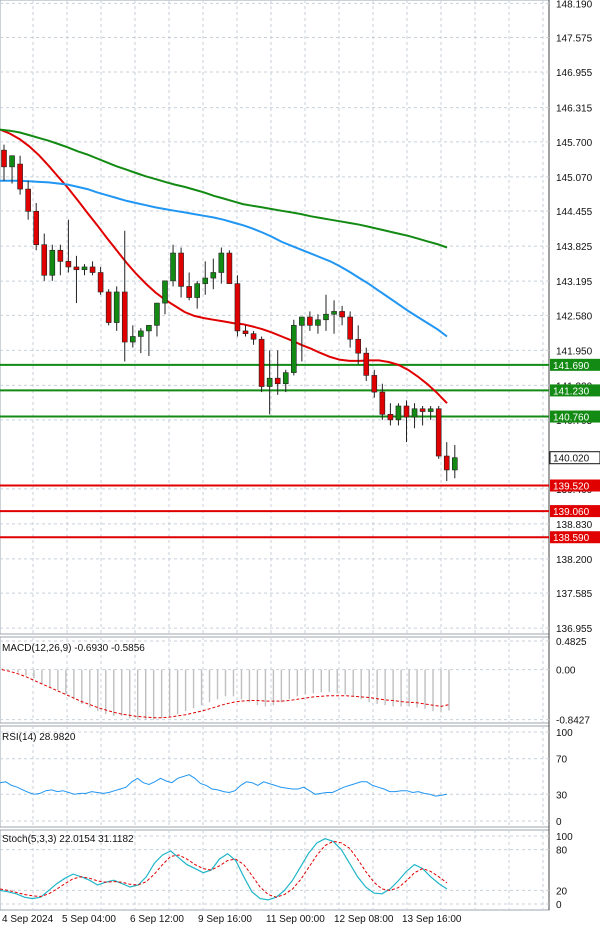 The height and width of the screenshot is (931, 600). Describe the element at coordinates (571, 512) in the screenshot. I see `price-level-label: 139.060` at that location.